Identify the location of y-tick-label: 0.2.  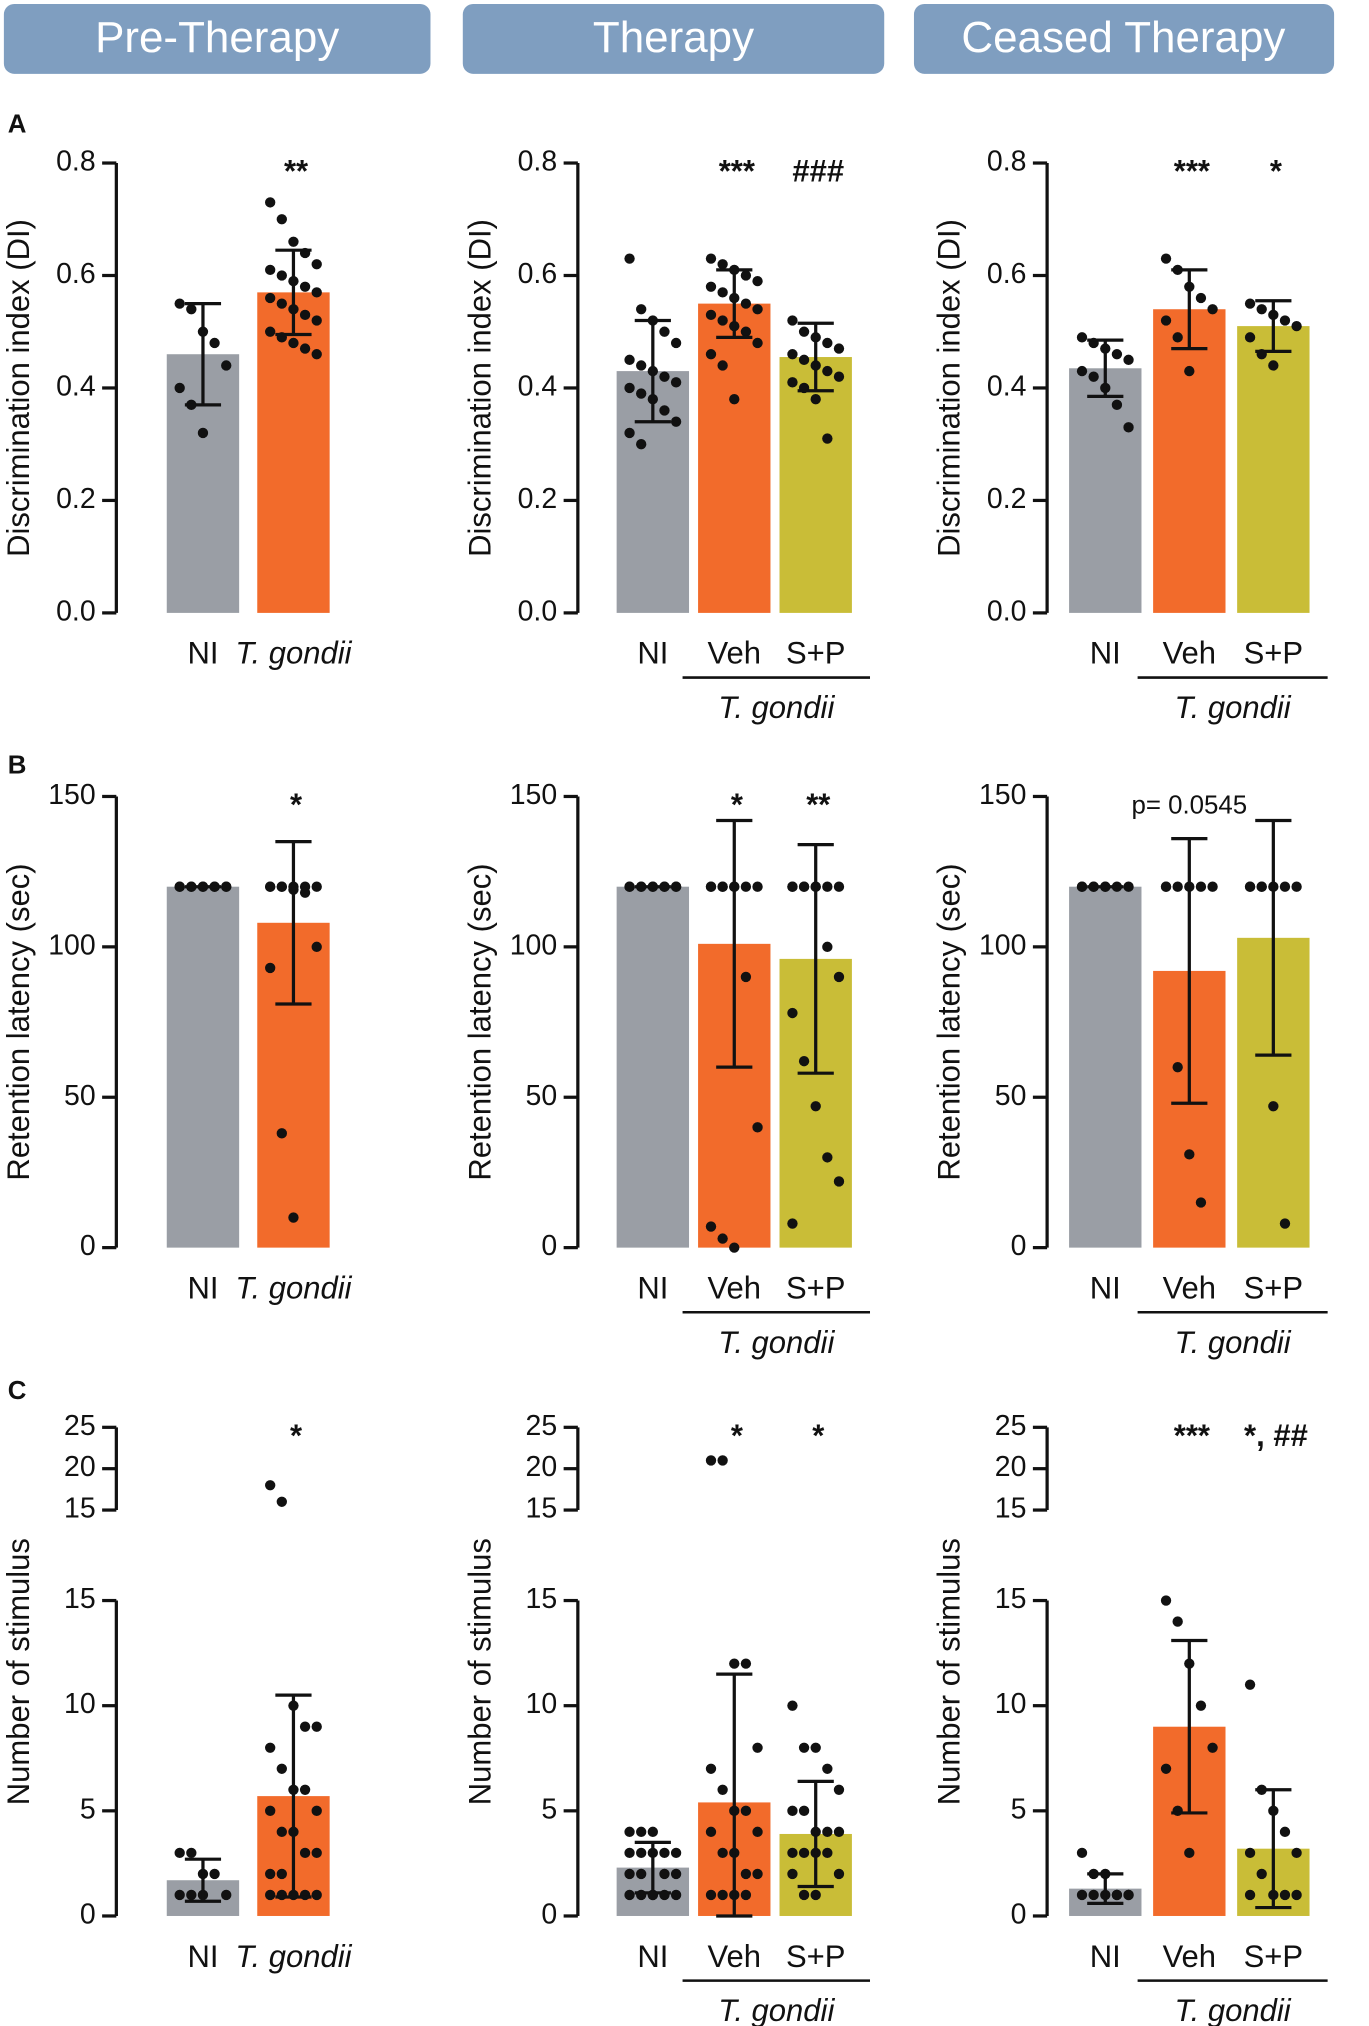
(538, 499).